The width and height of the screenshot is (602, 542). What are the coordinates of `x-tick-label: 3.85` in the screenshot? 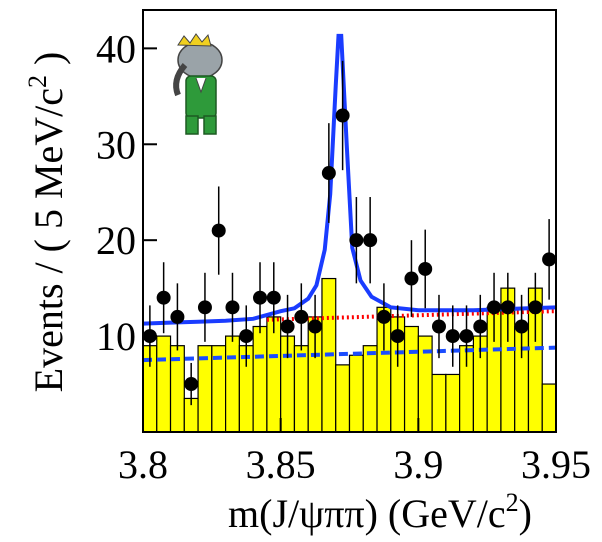 It's located at (281, 464).